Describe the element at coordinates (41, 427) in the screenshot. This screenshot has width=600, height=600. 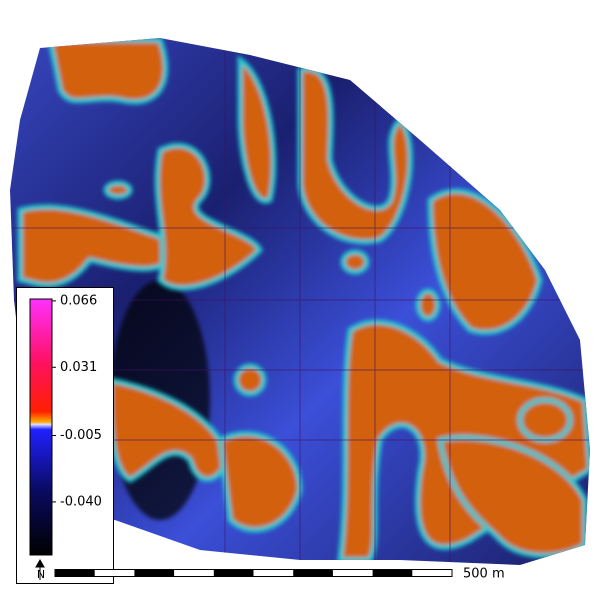
I see `colorbar` at that location.